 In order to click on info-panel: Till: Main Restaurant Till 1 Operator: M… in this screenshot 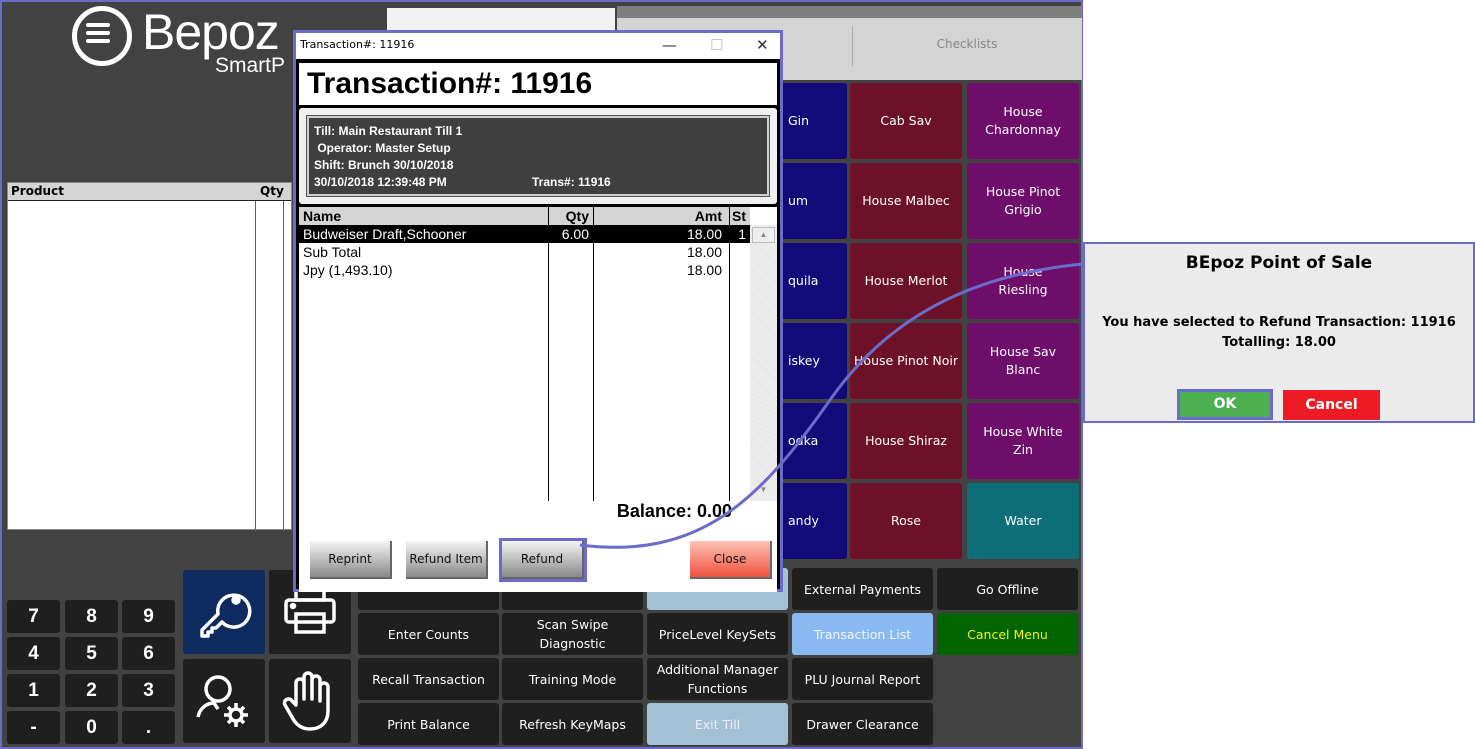, I will do `click(538, 156)`.